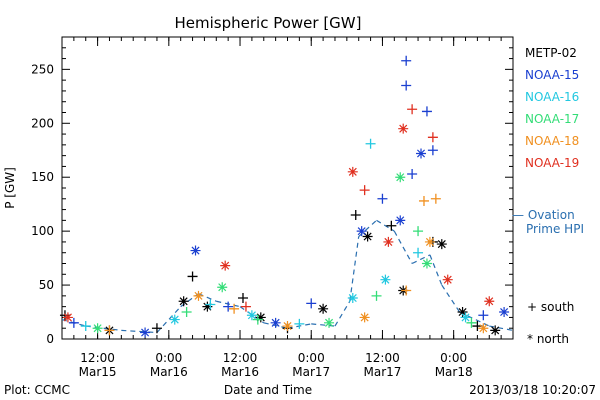  Describe the element at coordinates (268, 390) in the screenshot. I see `x-axis-label: Date and Time` at that location.